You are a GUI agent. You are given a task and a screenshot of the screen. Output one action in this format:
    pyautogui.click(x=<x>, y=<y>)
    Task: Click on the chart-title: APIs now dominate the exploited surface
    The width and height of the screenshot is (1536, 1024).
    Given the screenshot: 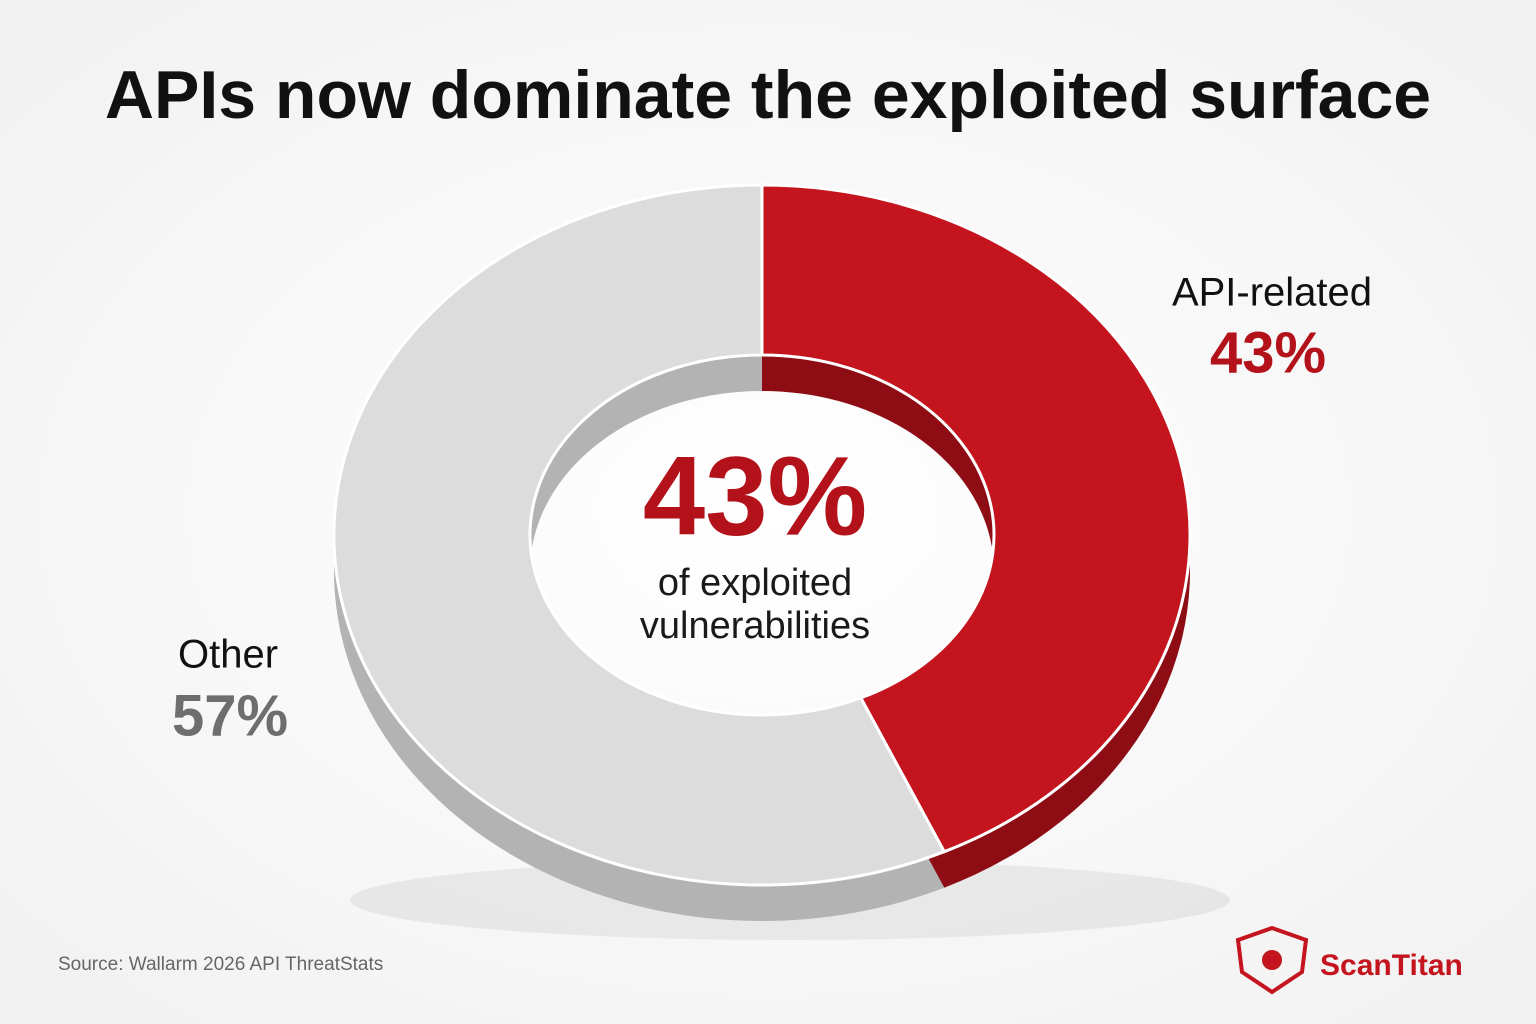 What is the action you would take?
    pyautogui.click(x=768, y=95)
    